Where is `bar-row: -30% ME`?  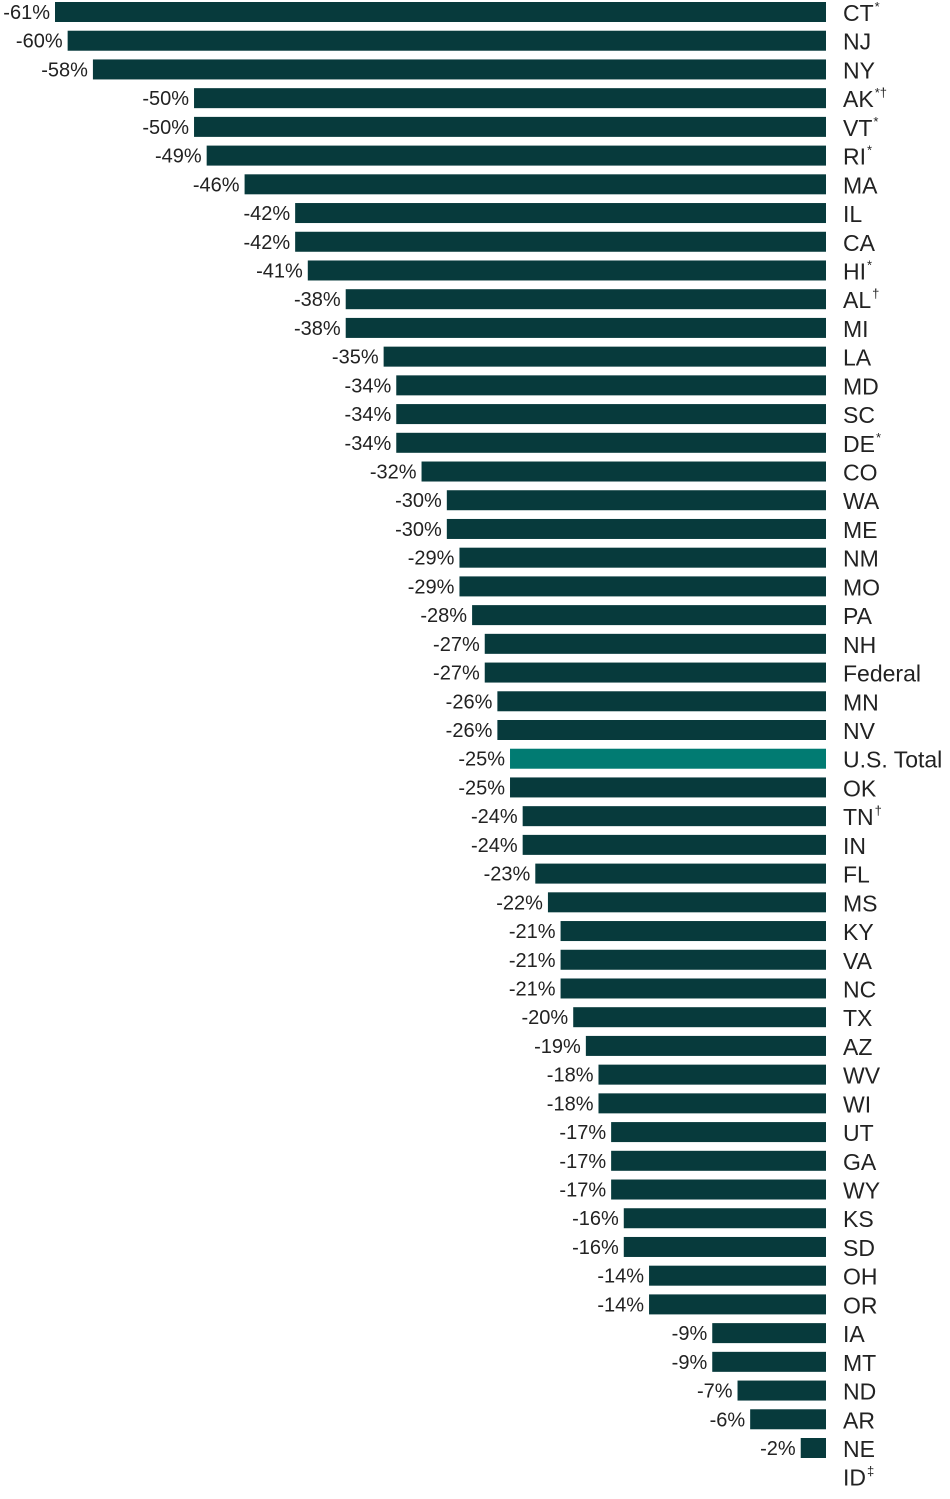
bar-row: -30% ME is located at coordinates (636, 530).